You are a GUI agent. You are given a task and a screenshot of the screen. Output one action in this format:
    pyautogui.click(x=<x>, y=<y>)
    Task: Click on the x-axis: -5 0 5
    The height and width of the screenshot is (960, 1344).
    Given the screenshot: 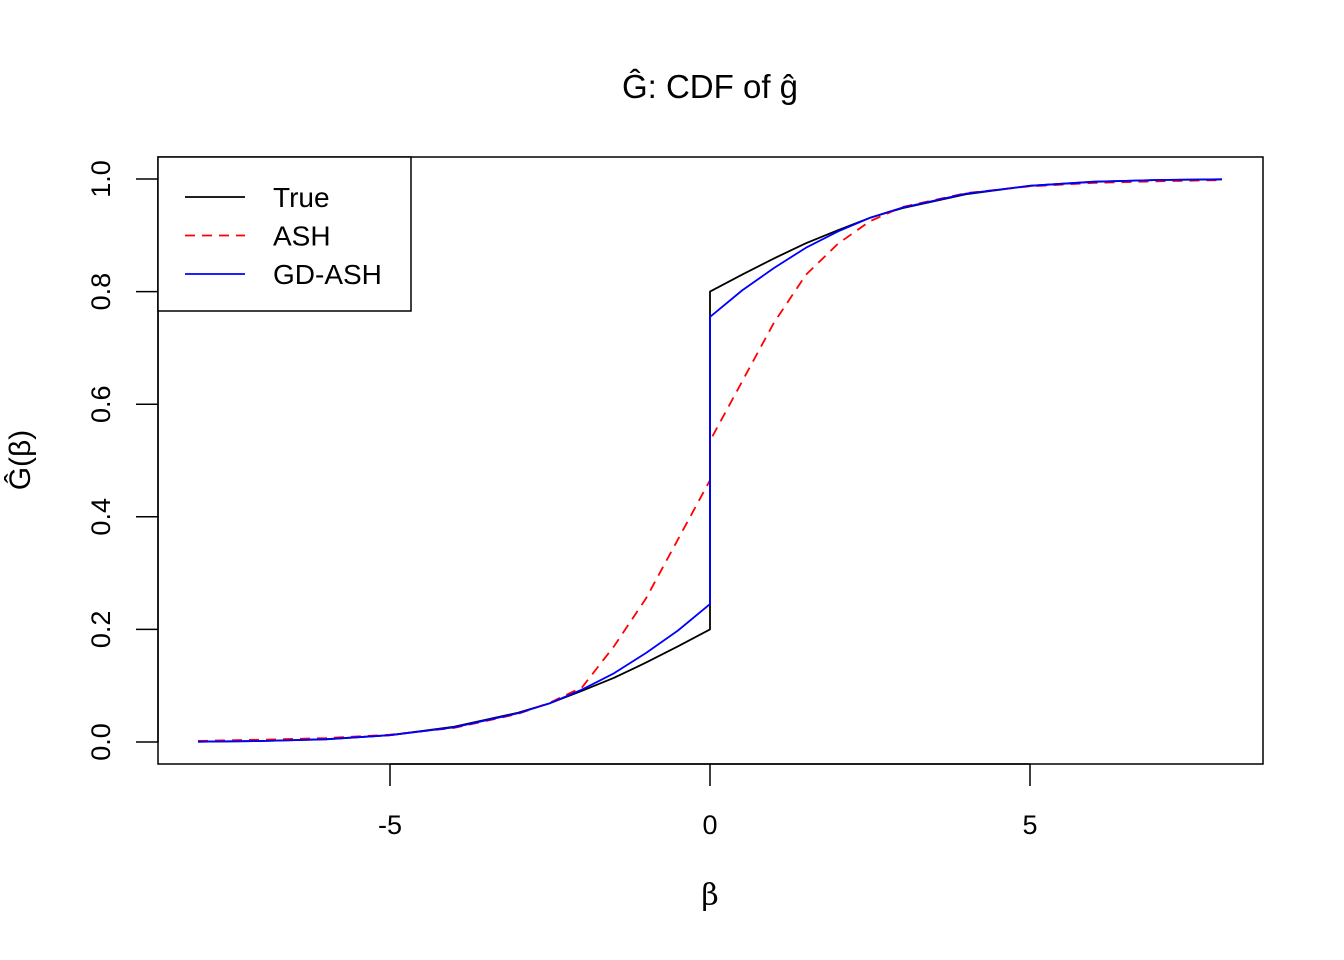 What is the action you would take?
    pyautogui.click(x=708, y=801)
    